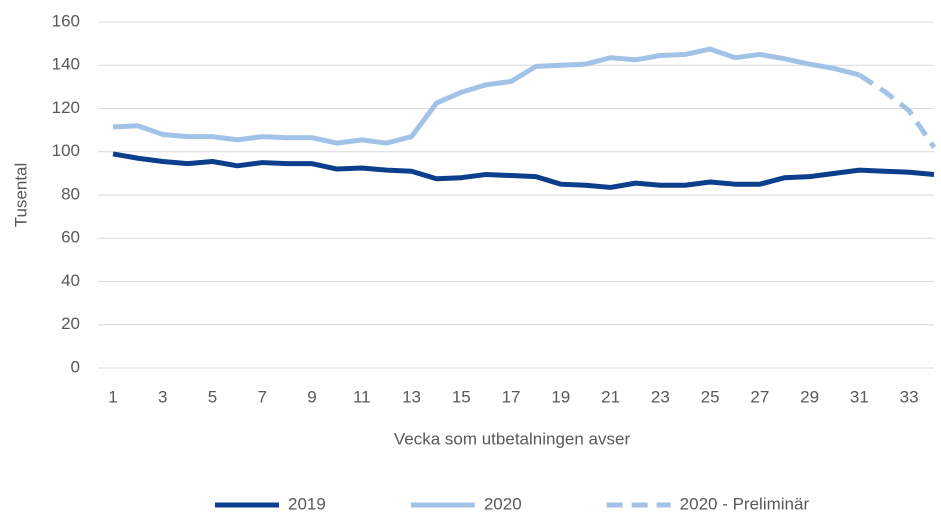 This screenshot has height=516, width=941. Describe the element at coordinates (66, 64) in the screenshot. I see `y-tick-label: 140` at that location.